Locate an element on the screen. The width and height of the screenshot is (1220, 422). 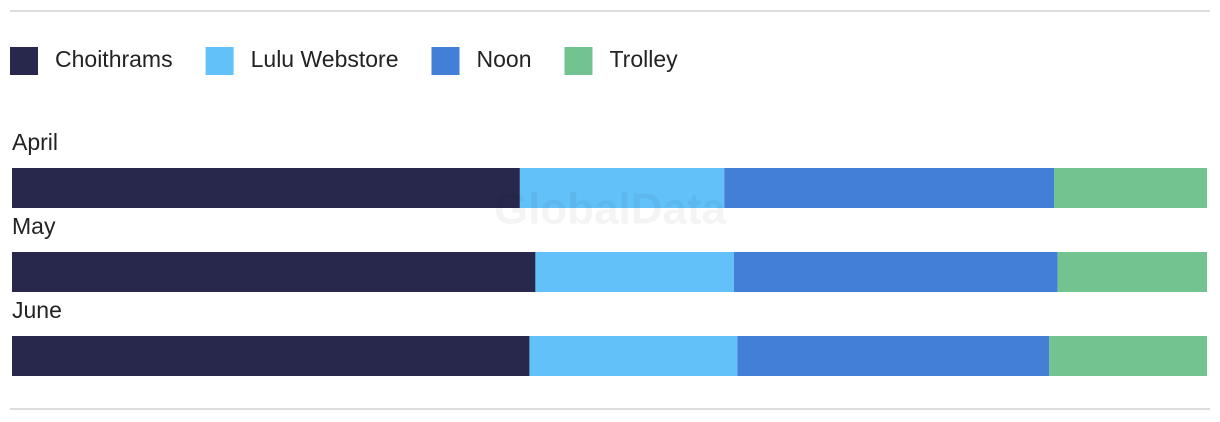
category-label: June is located at coordinates (37, 310).